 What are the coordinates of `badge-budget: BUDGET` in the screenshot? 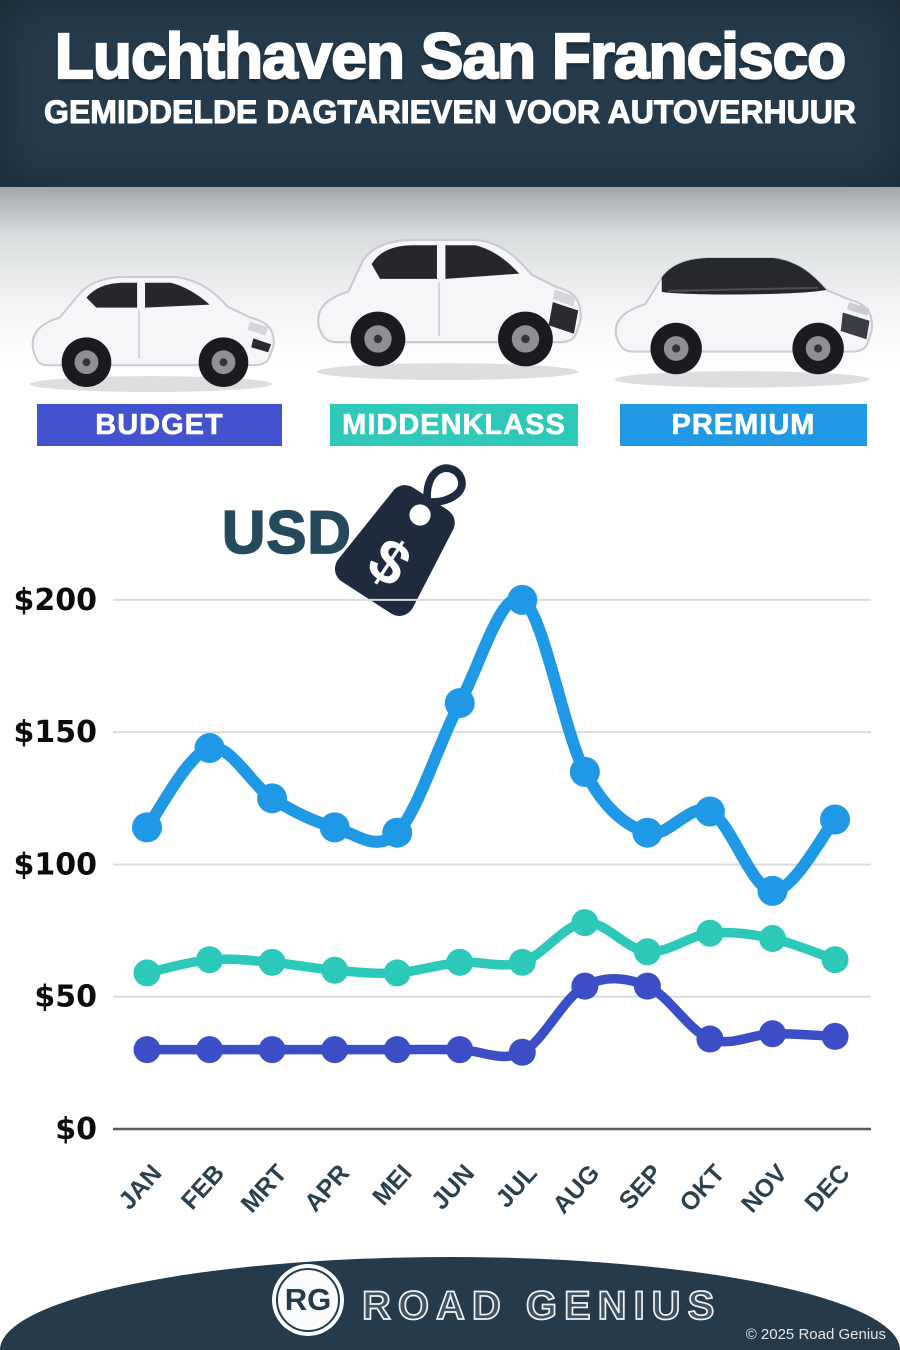 It's located at (159, 425).